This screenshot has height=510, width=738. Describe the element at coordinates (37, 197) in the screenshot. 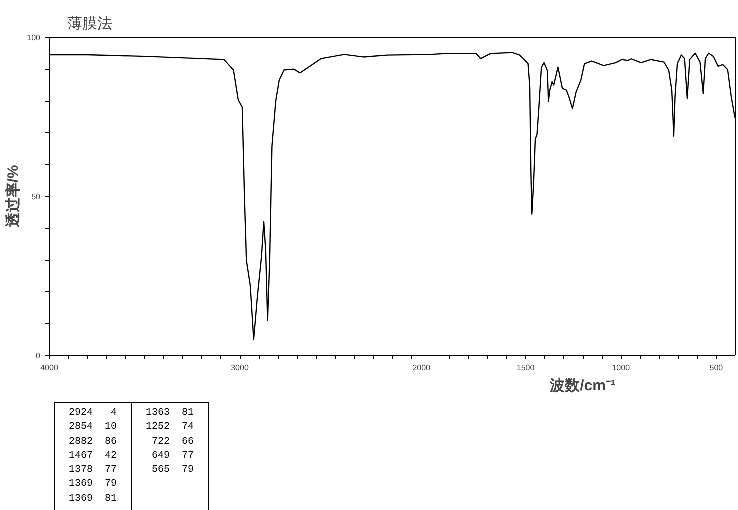

I see `y-tick-label: 50` at that location.